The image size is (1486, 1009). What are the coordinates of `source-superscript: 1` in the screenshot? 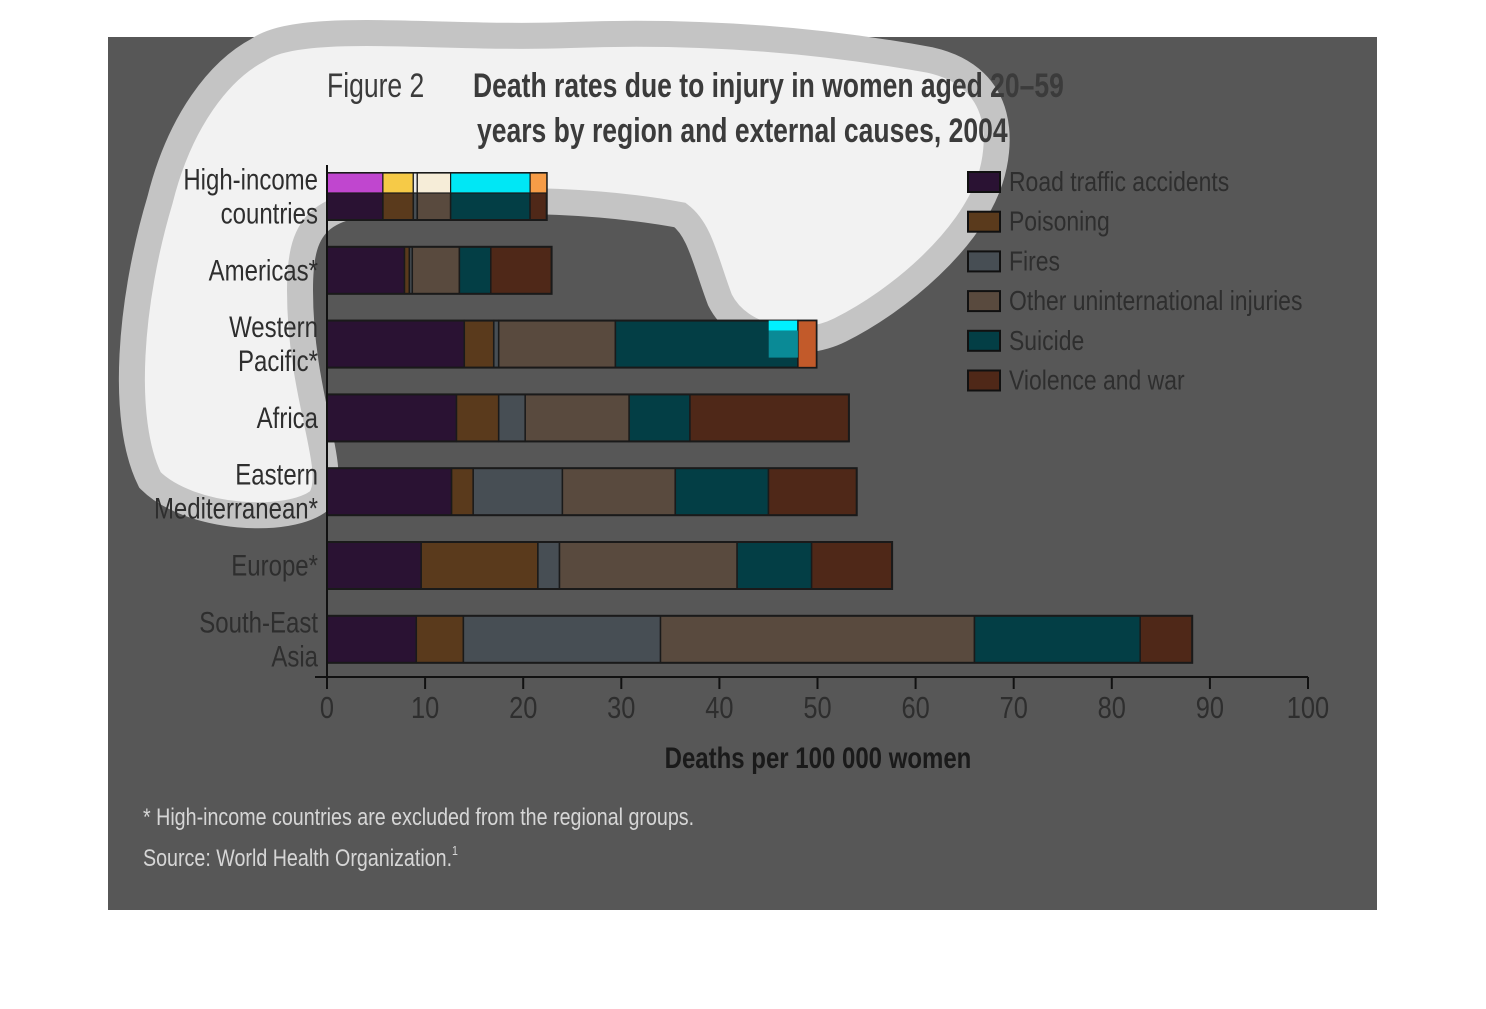 It's located at (455, 850).